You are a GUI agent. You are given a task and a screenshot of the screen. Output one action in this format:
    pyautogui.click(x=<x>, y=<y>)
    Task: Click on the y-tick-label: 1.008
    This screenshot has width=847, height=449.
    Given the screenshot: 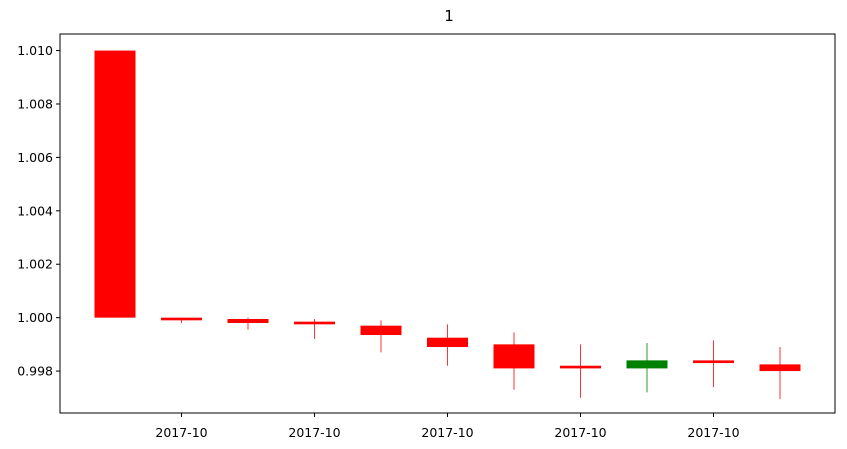 What is the action you would take?
    pyautogui.click(x=35, y=103)
    